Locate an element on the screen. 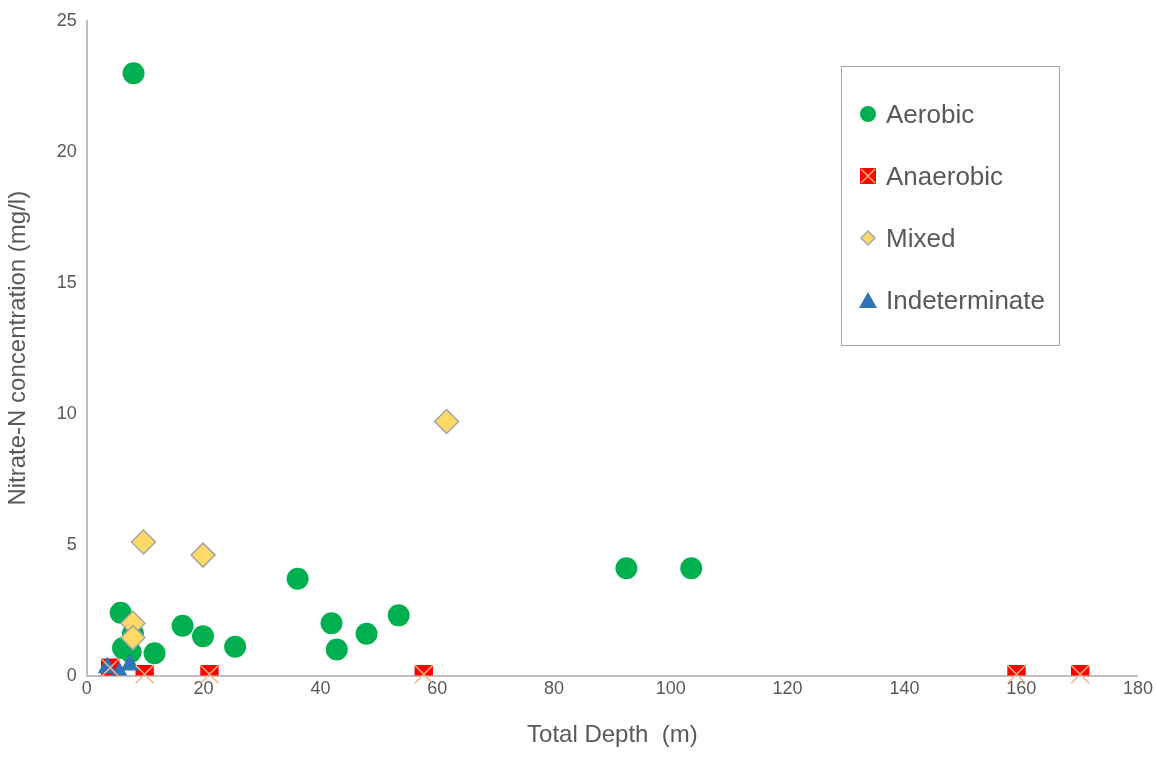 The width and height of the screenshot is (1156, 760). x-tick-label: 120 is located at coordinates (787, 688).